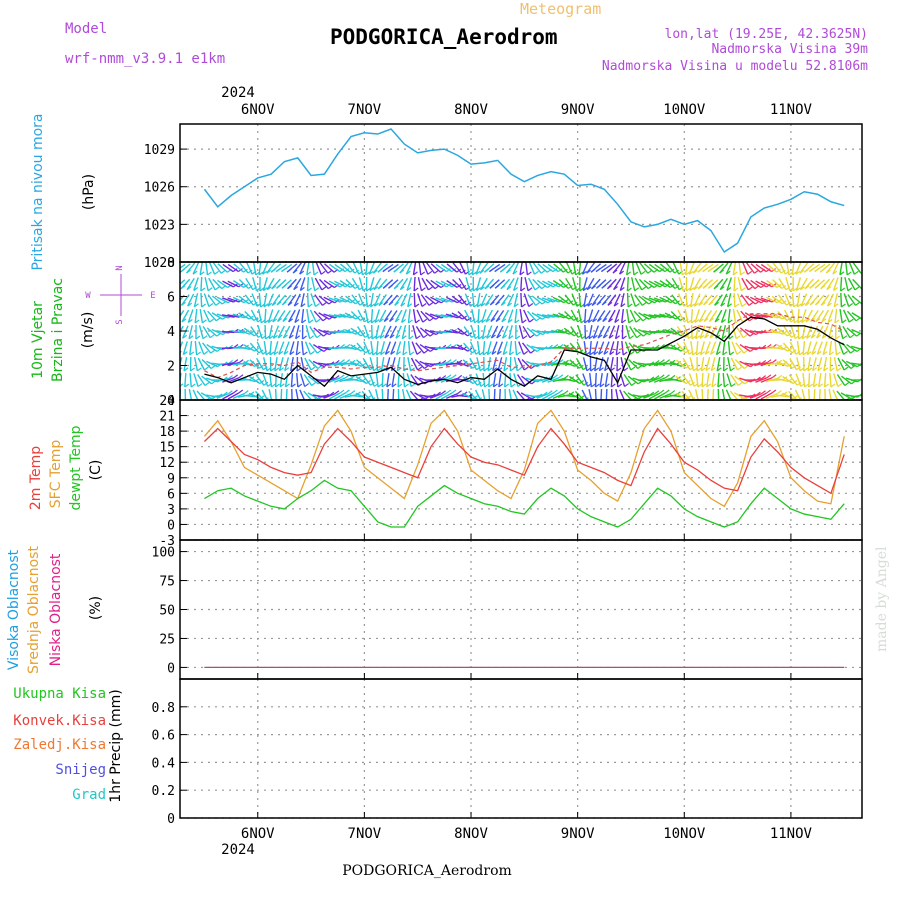  What do you see at coordinates (524, 503) in the screenshot?
I see `dewpoint-line` at bounding box center [524, 503].